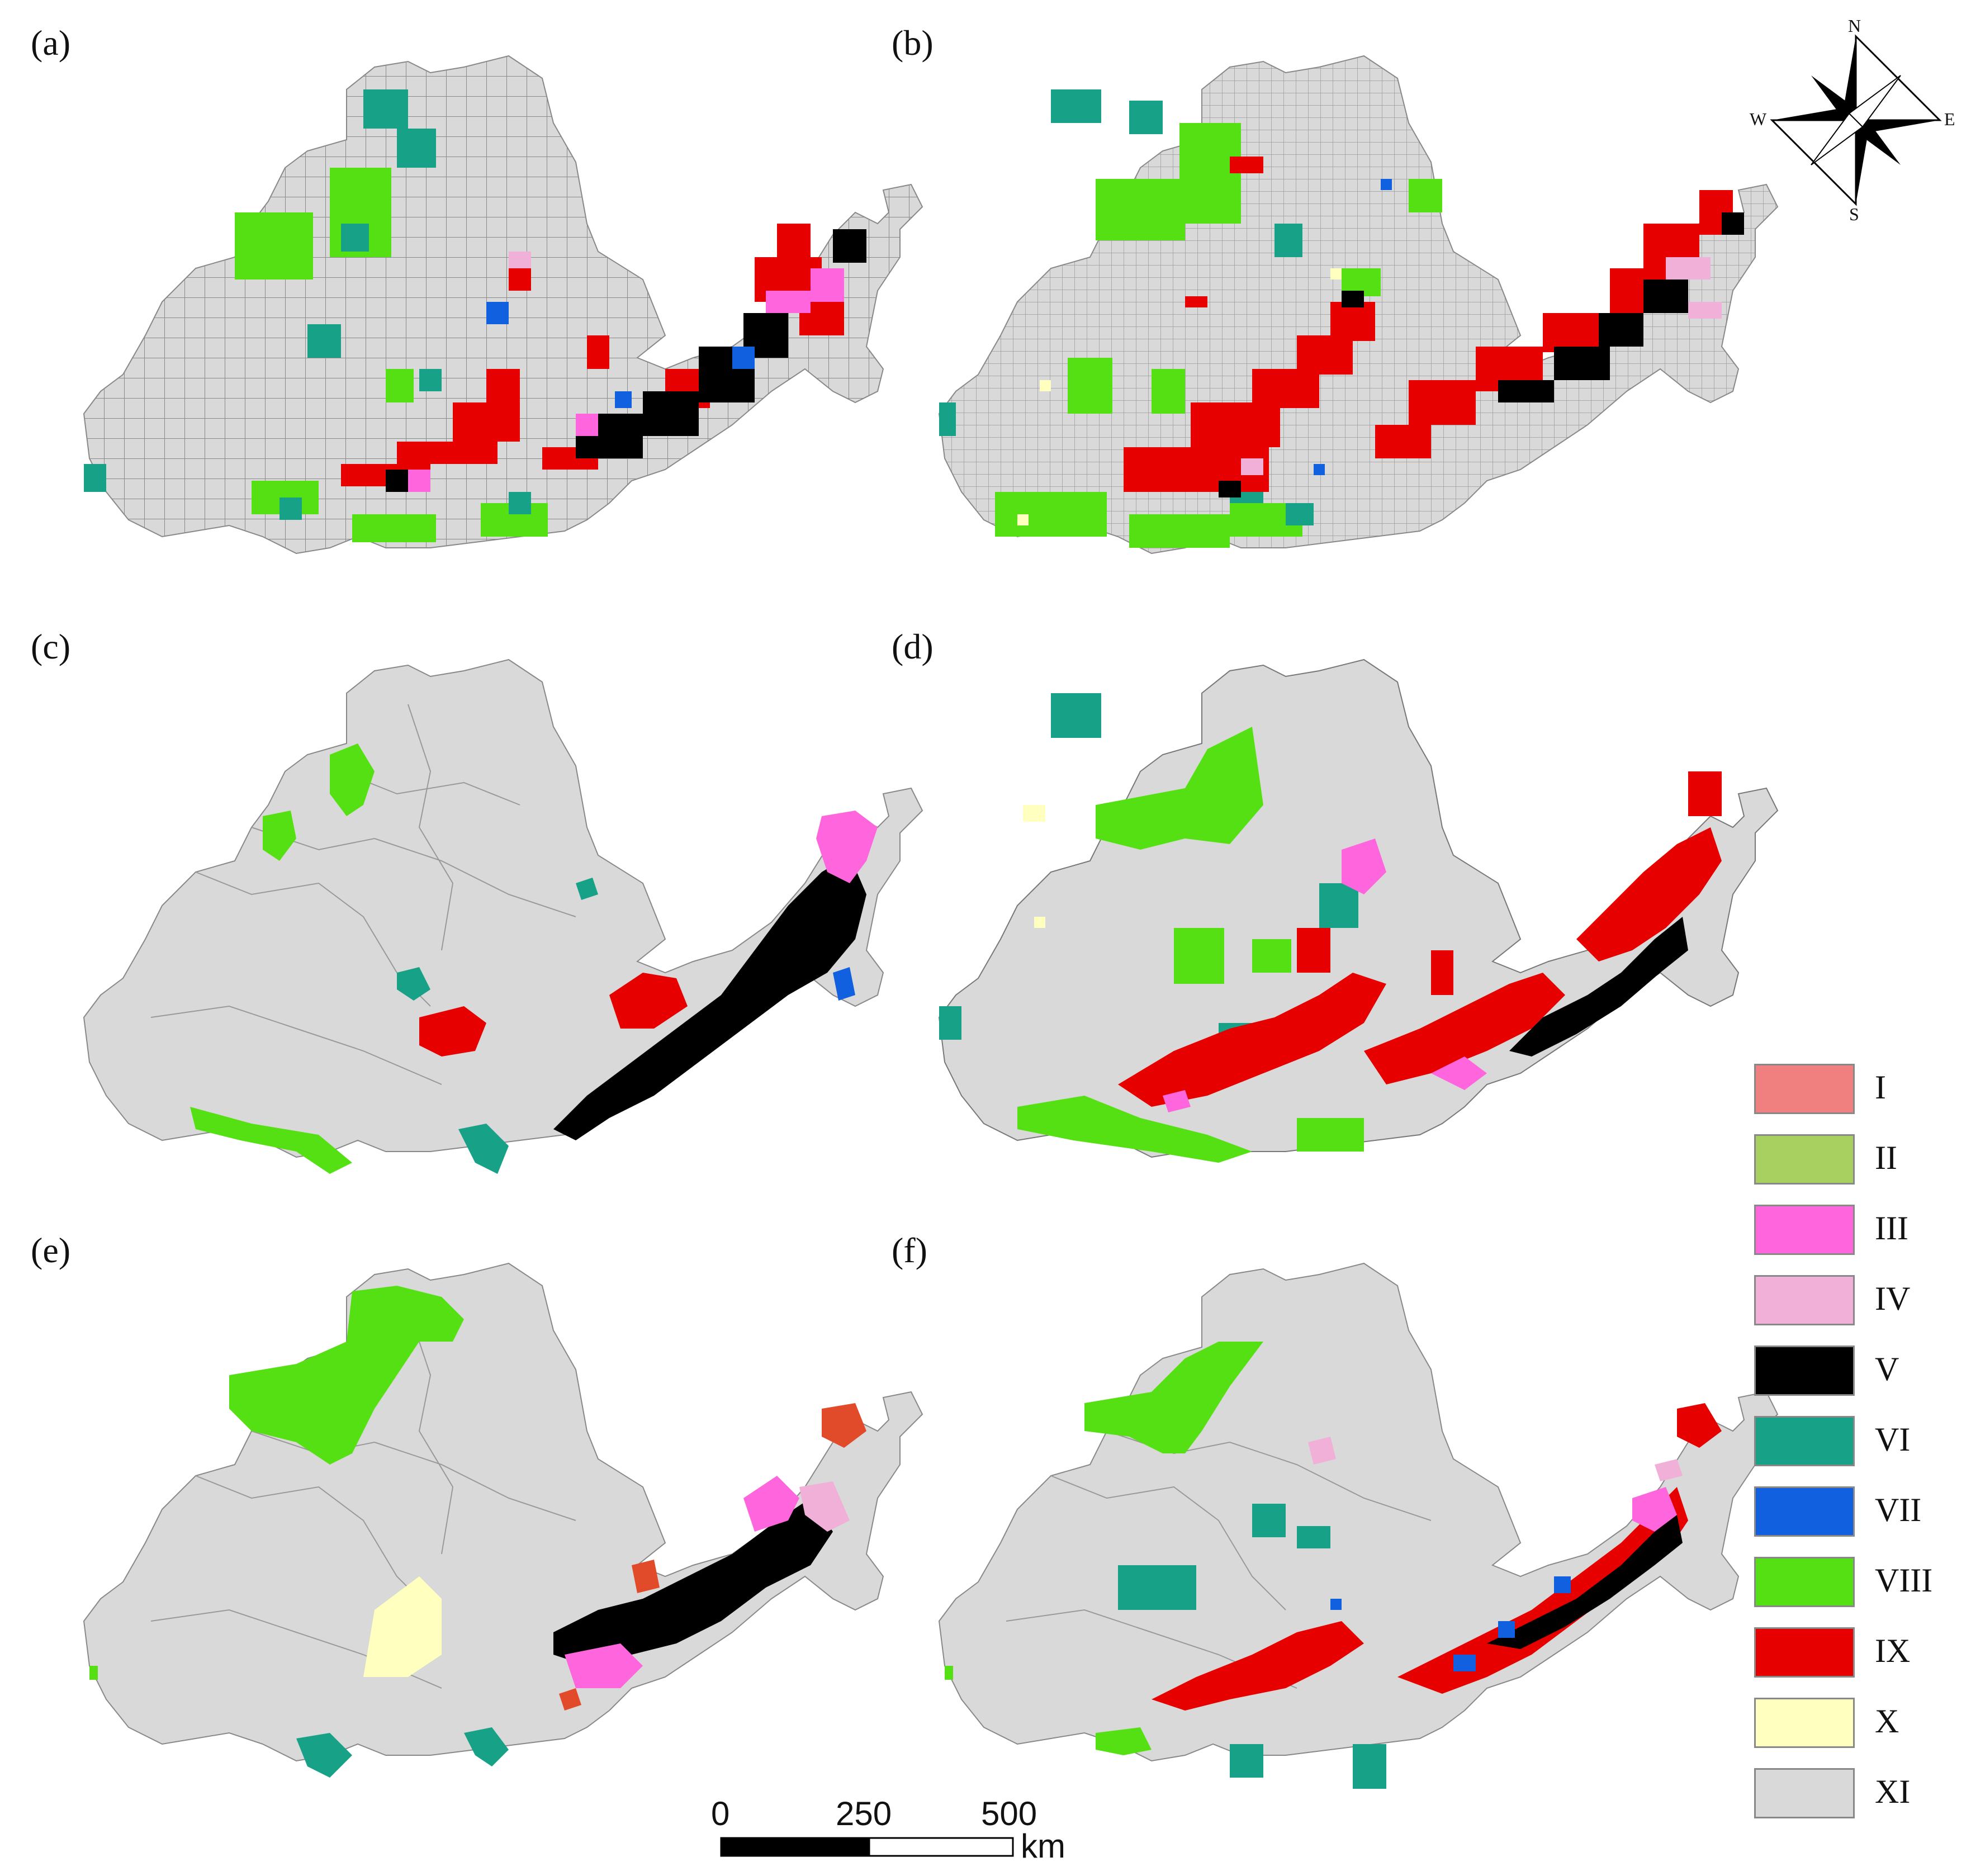 Image resolution: width=1971 pixels, height=1876 pixels. Describe the element at coordinates (1862, 1372) in the screenshot. I see `legend-item-v: V` at that location.